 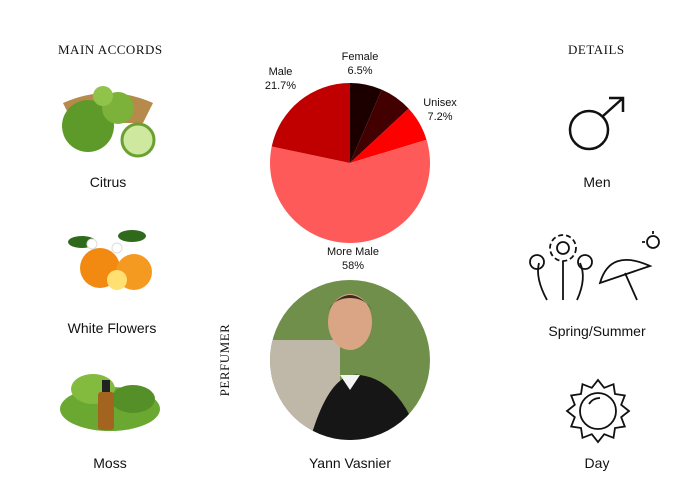 What do you see at coordinates (110, 402) in the screenshot?
I see `moss-image` at bounding box center [110, 402].